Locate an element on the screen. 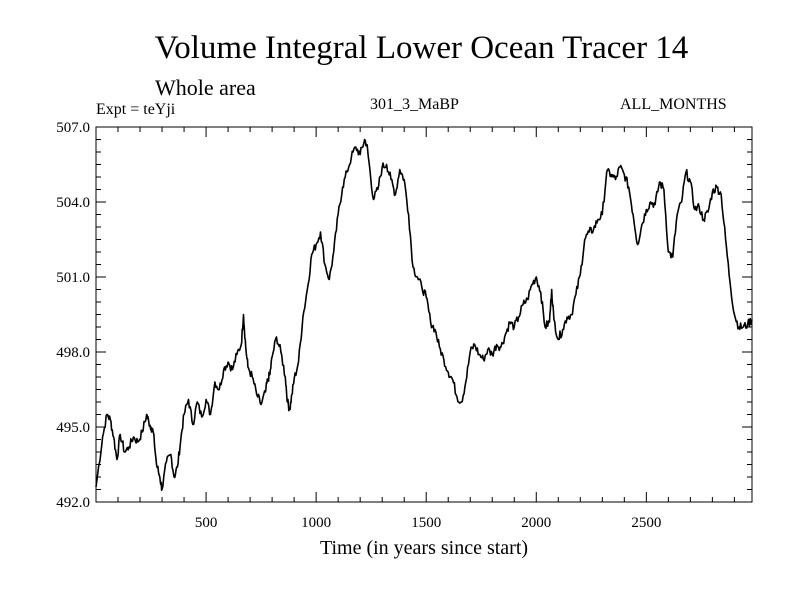 This screenshot has height=600, width=800. y-tick-label: 495.0 is located at coordinates (73, 428).